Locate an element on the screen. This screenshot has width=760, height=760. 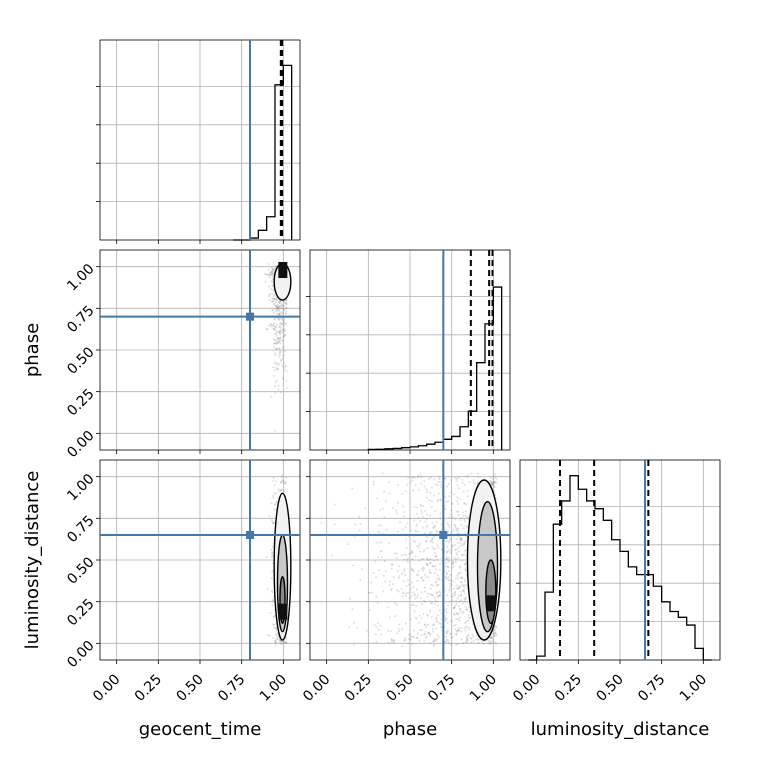
density-peak is located at coordinates (283, 270).